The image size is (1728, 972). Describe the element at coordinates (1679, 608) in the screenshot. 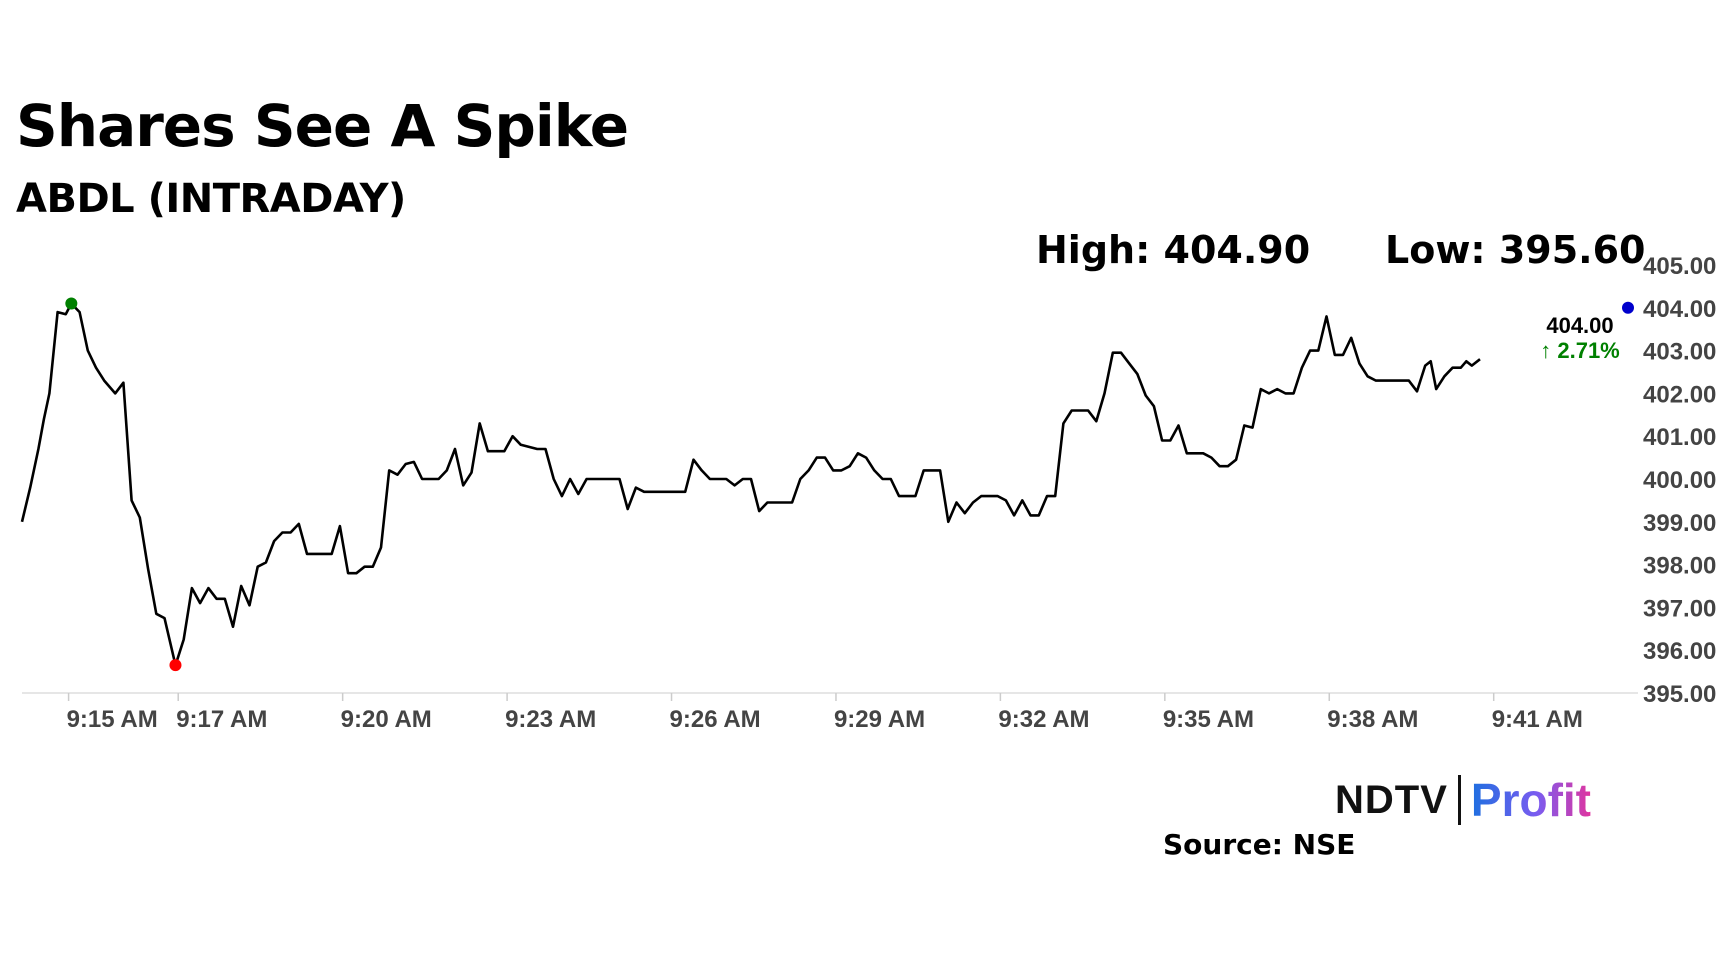

I see `y-tick-label: 397.00` at that location.